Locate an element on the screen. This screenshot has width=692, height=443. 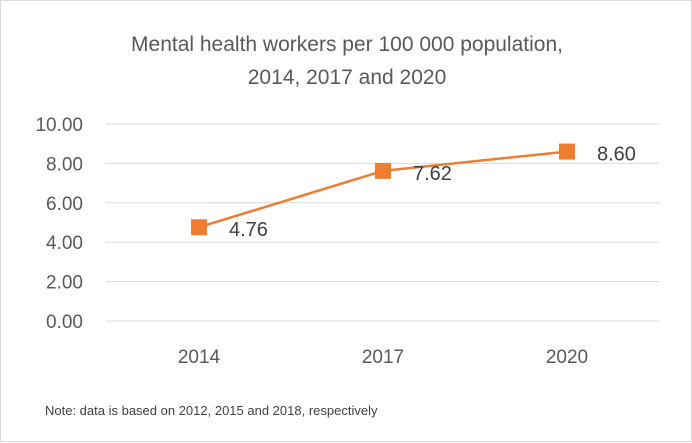
data-label: 4.76 is located at coordinates (248, 230).